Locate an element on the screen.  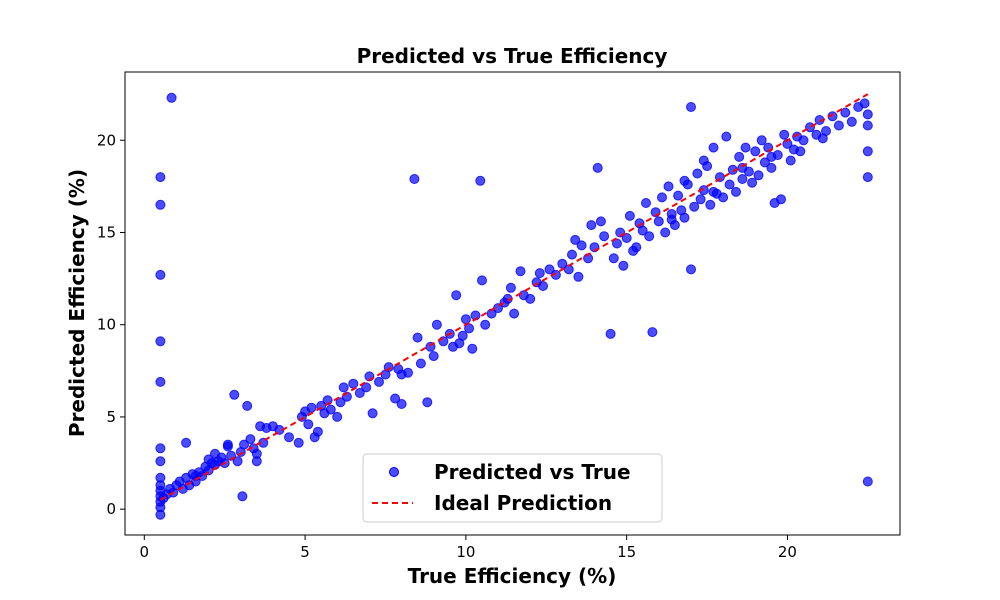
y-axis-label: Predicted Efficiency (%) is located at coordinates (77, 303).